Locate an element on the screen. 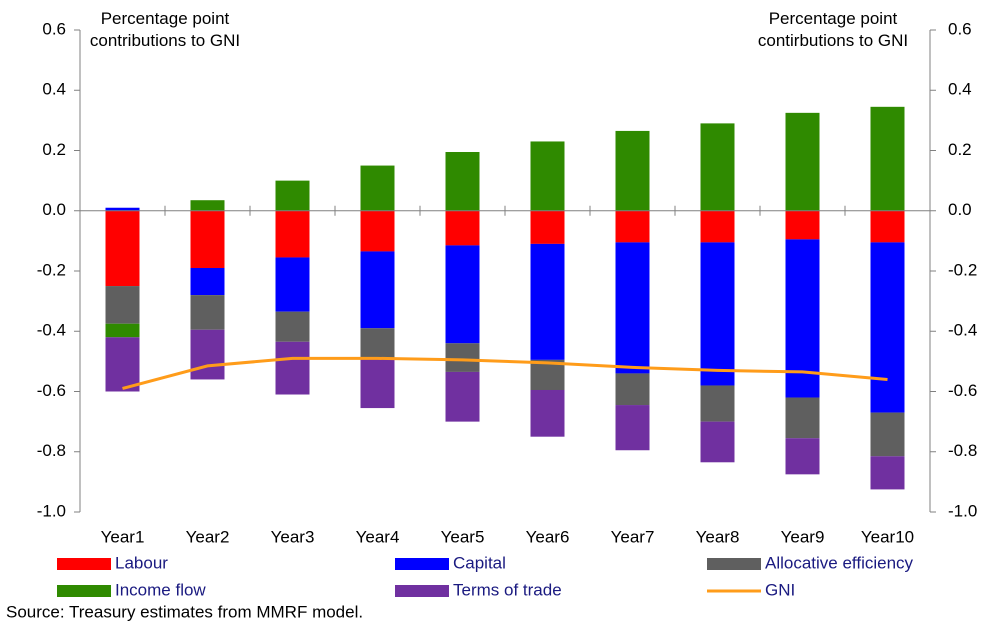 This screenshot has width=989, height=626. y-tick-label: 0.6 is located at coordinates (54, 28).